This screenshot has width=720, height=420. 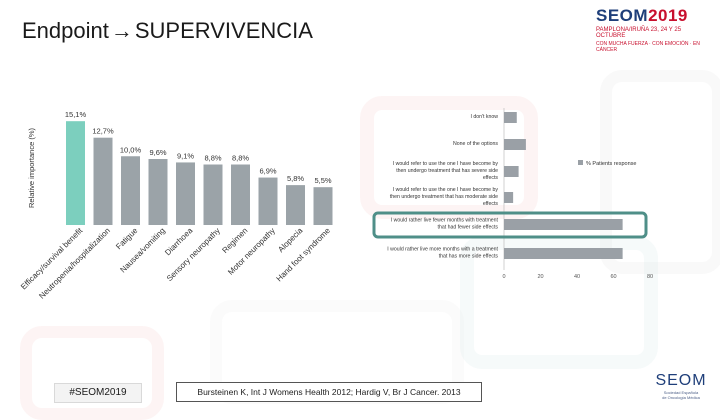 I want to click on bar-label-9: 5,5%, so click(x=322, y=180).